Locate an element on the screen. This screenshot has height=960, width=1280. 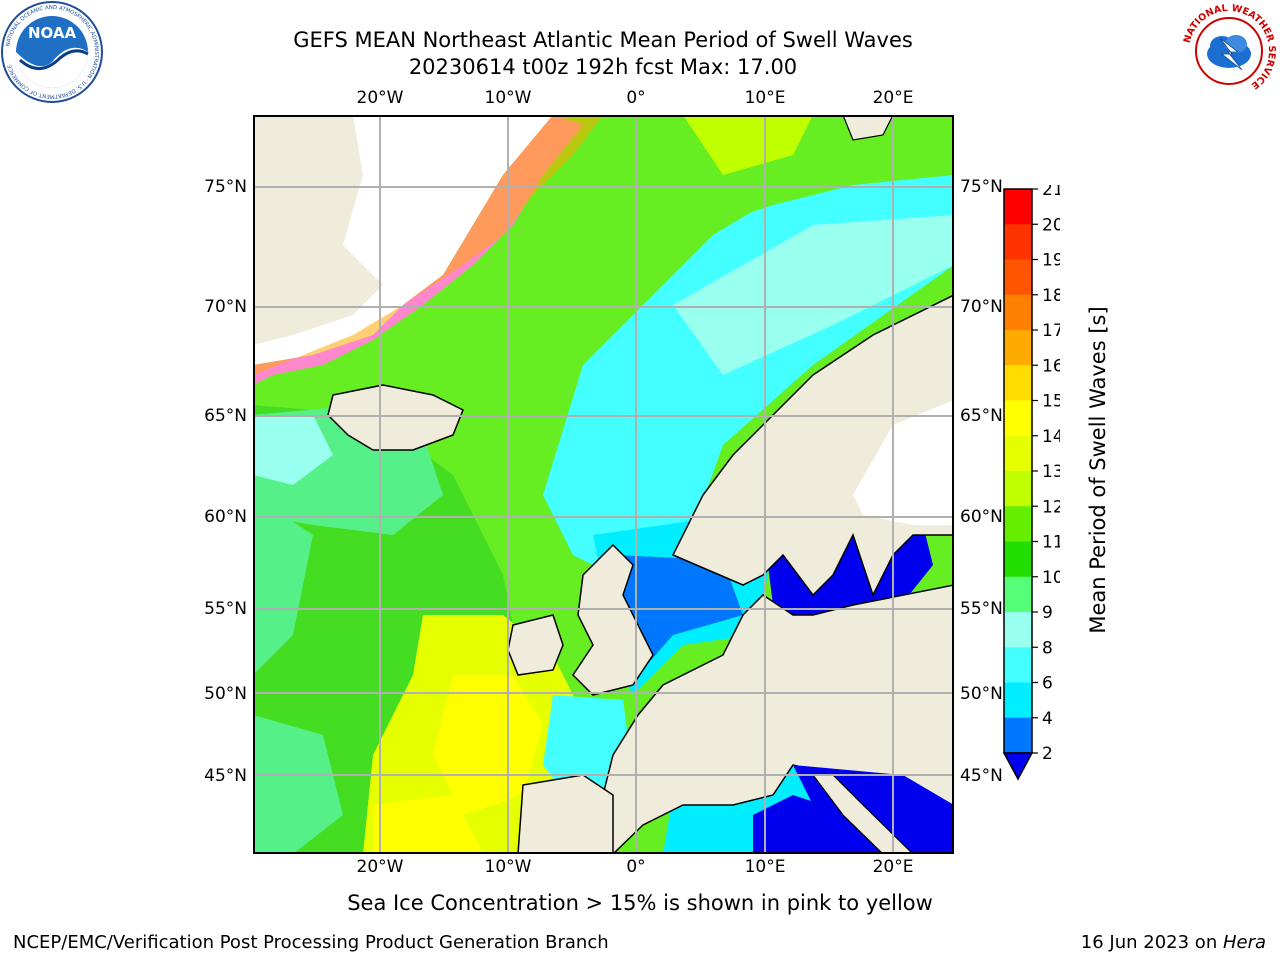
lat-label-left: 55°N is located at coordinates (225, 609).